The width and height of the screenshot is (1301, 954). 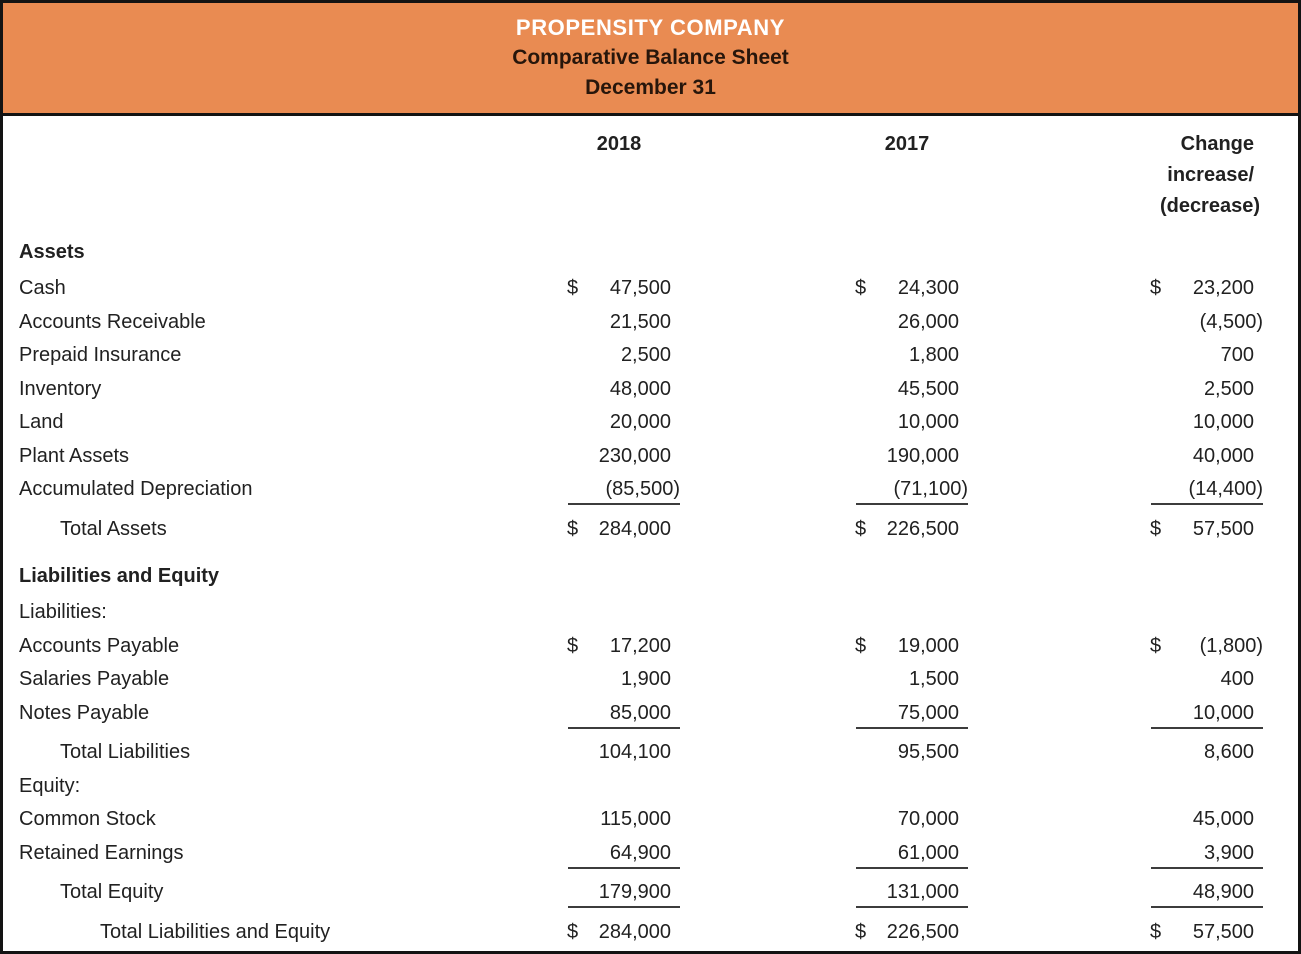 I want to click on amount: 17,200, so click(x=640, y=645).